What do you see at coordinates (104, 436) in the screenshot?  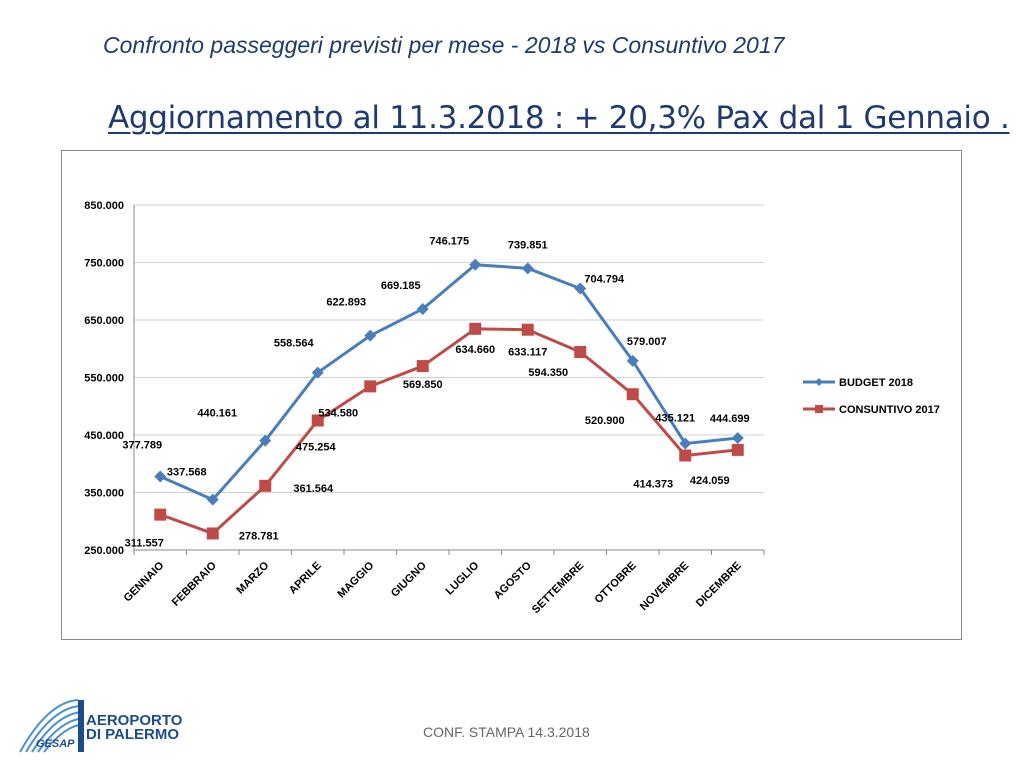 I see `y-tick-label: 450.000` at bounding box center [104, 436].